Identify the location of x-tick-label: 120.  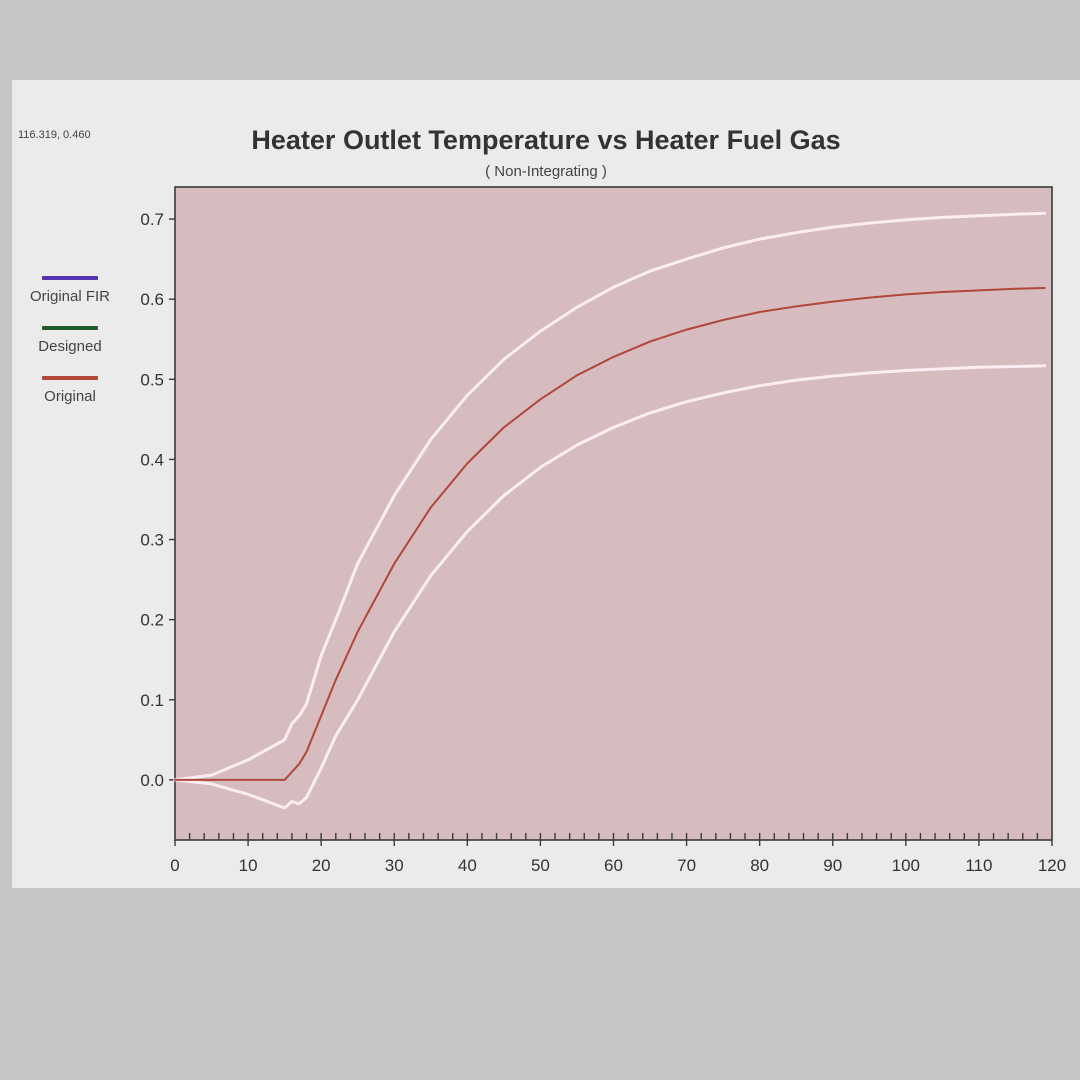
(1052, 865).